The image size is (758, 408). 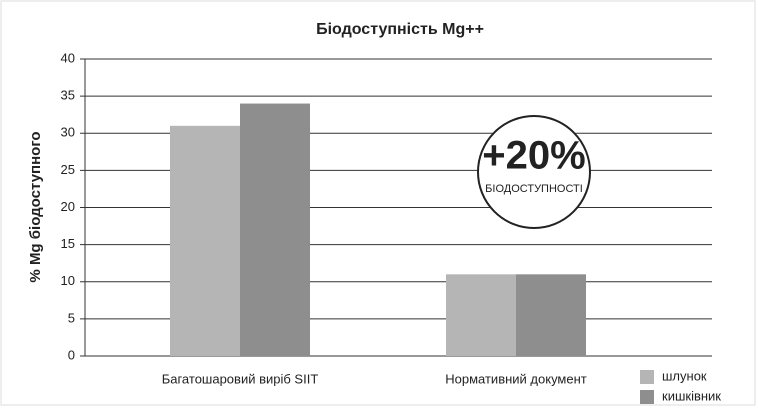 I want to click on y-axis-label: % Mg біодоступного, so click(x=35, y=206).